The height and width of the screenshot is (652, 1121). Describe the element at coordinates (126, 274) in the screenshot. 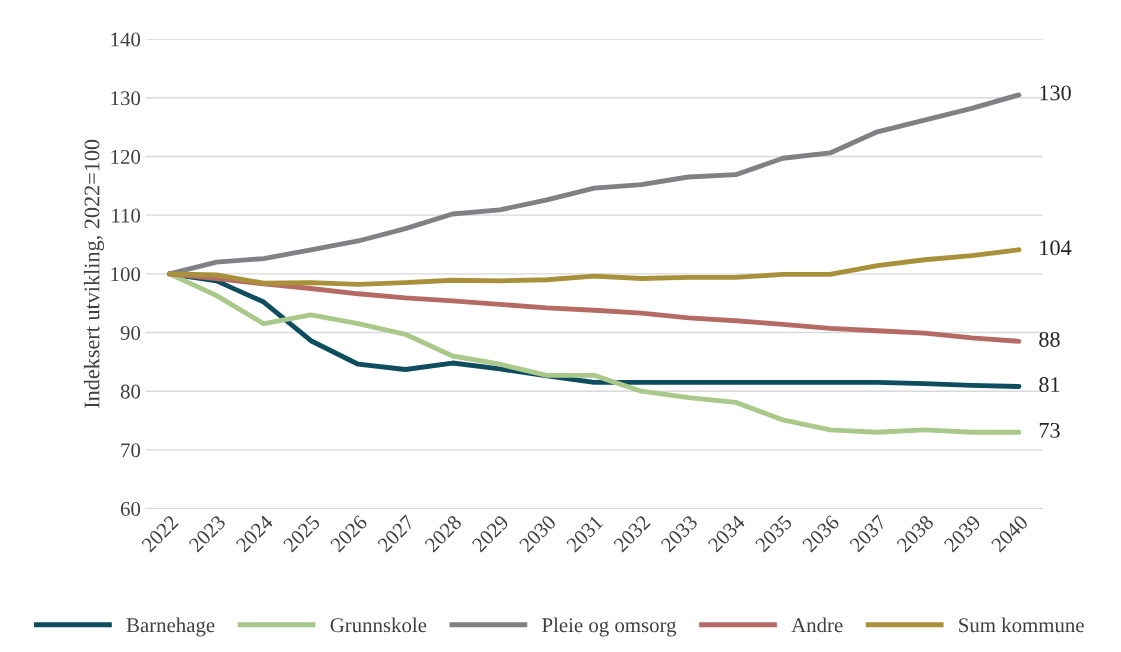

I see `y-tick-label: 100` at that location.